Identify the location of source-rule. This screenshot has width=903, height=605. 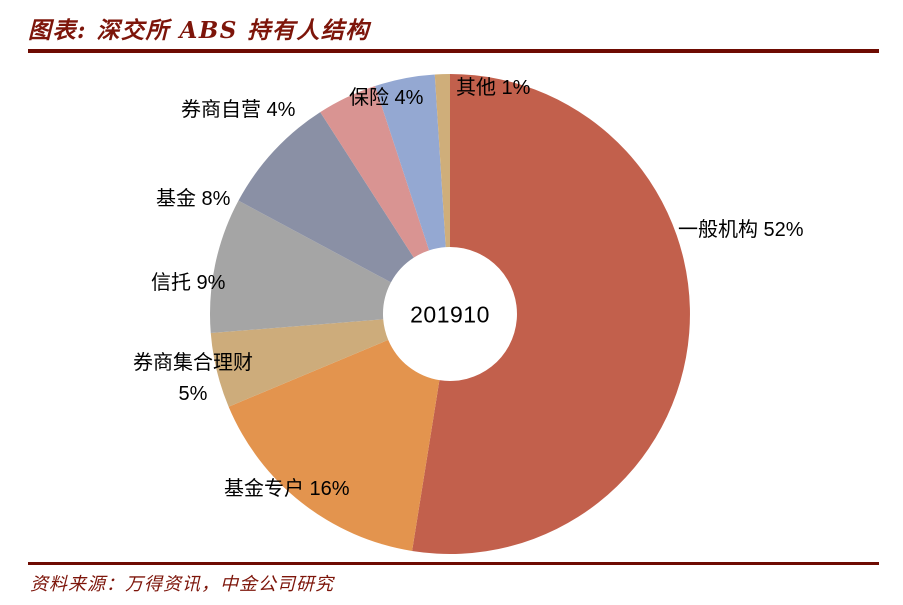
(453, 563).